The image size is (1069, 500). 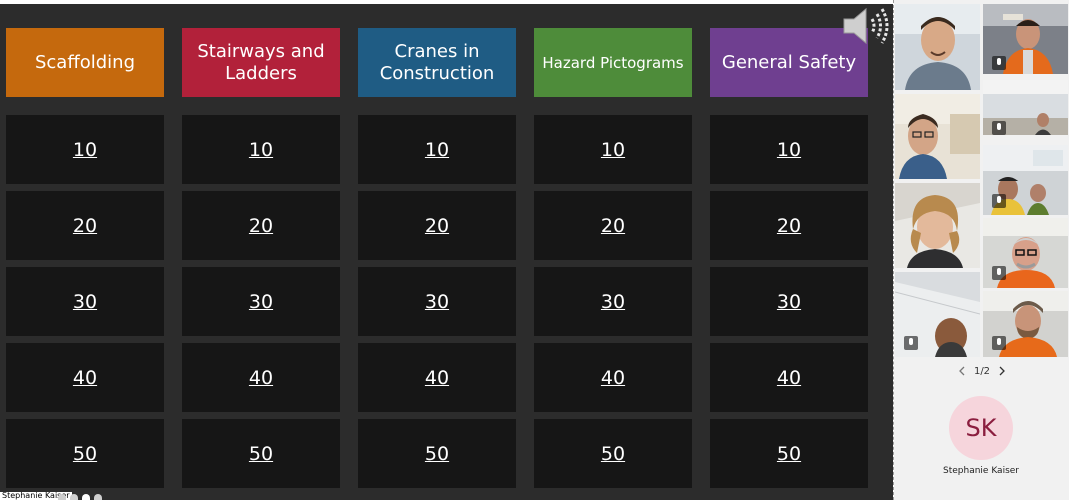 What do you see at coordinates (437, 453) in the screenshot?
I see `cell-cranes-50: 50` at bounding box center [437, 453].